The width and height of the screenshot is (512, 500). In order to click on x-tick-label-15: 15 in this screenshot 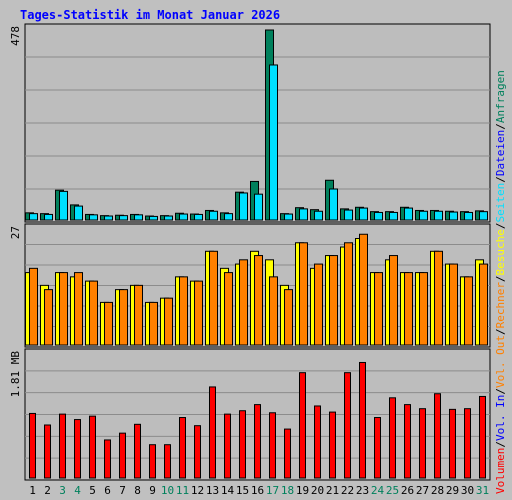, I will do `click(242, 490)`.